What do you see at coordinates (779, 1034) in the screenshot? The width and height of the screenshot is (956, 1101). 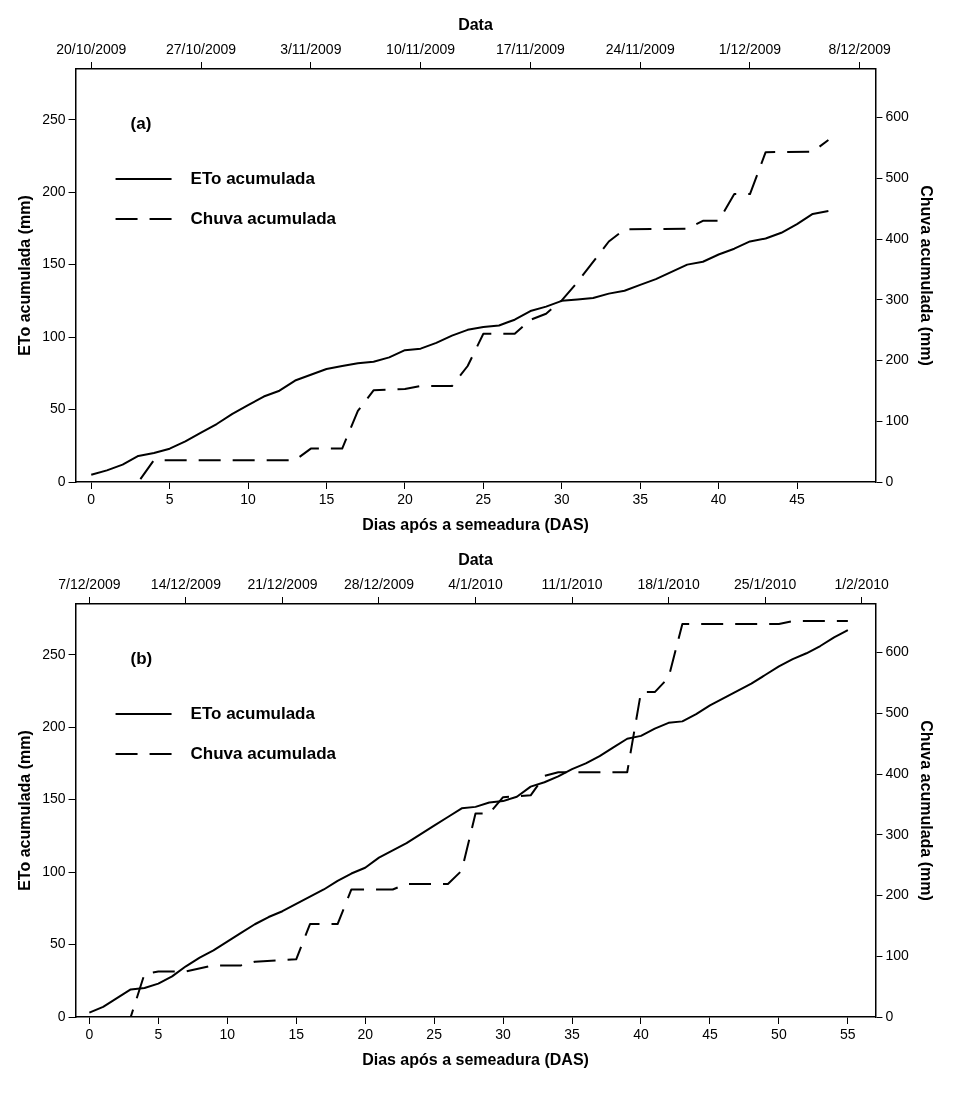 I see `x-tick-label: 50` at bounding box center [779, 1034].